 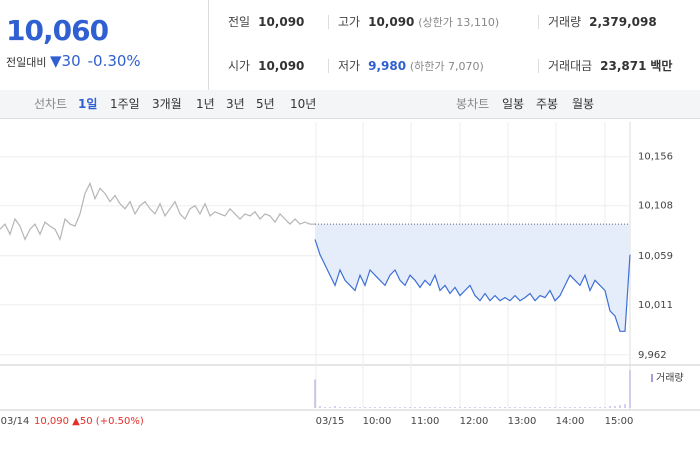 I want to click on tab: 월봉, so click(x=583, y=104).